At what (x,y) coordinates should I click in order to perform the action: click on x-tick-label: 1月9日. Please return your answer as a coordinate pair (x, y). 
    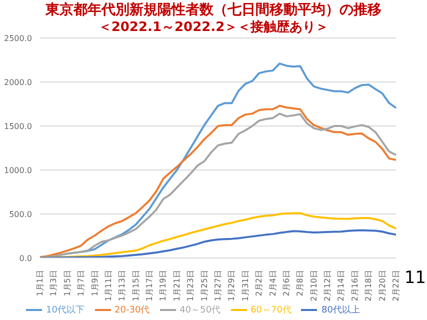
    Looking at the image, I should click on (95, 283).